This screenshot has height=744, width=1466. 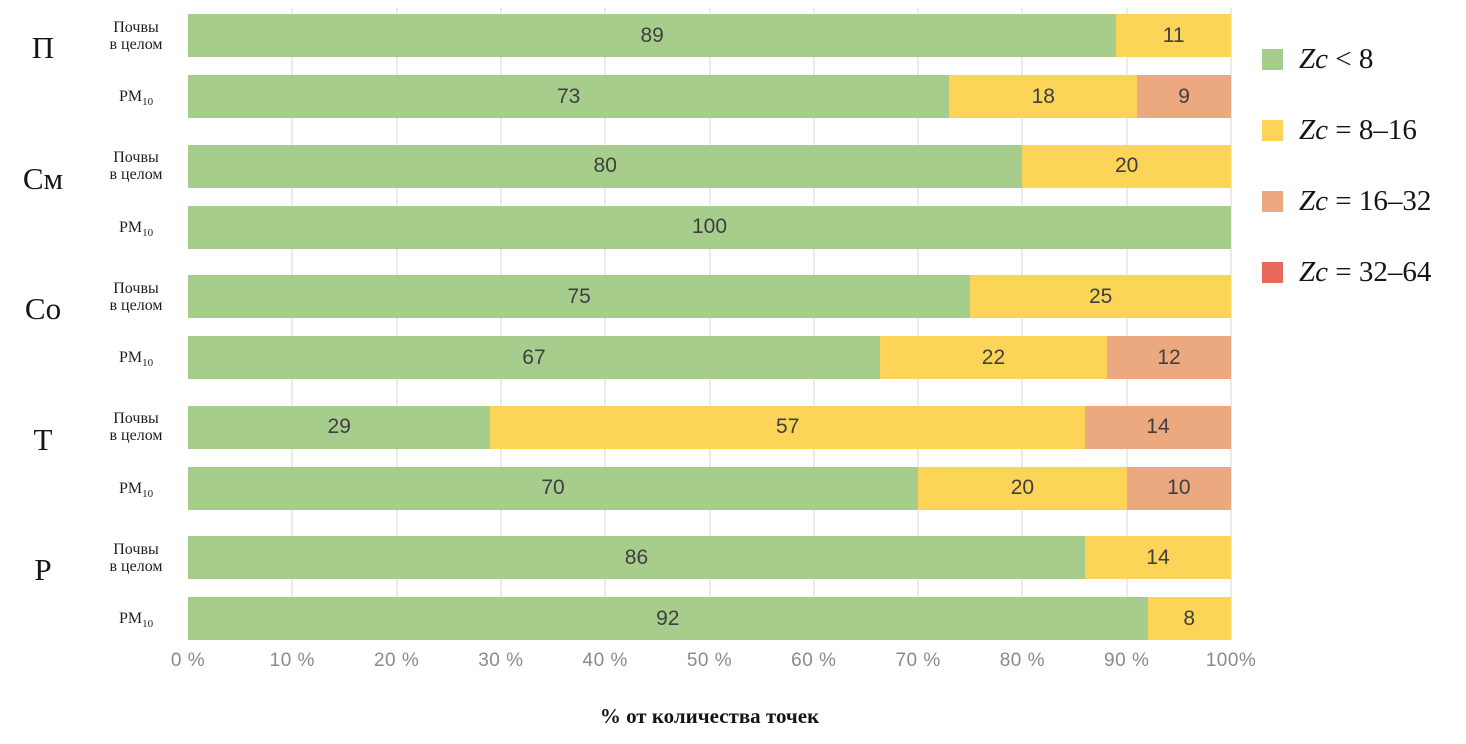 I want to click on bar-segment-value: 9, so click(x=1184, y=96).